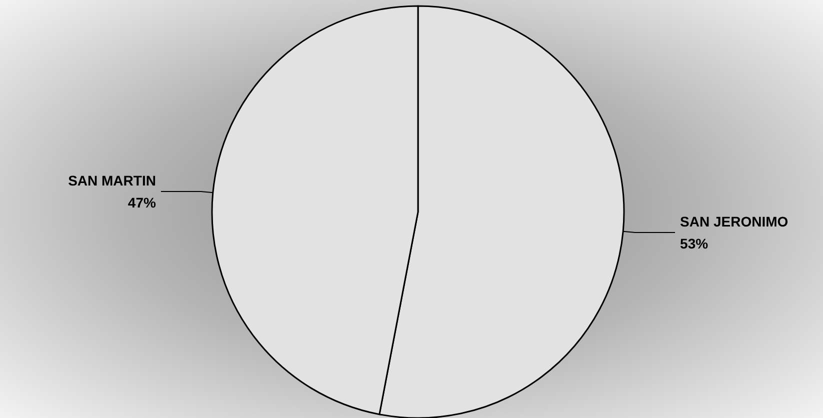 Image resolution: width=823 pixels, height=418 pixels. I want to click on data-label: 47%, so click(142, 202).